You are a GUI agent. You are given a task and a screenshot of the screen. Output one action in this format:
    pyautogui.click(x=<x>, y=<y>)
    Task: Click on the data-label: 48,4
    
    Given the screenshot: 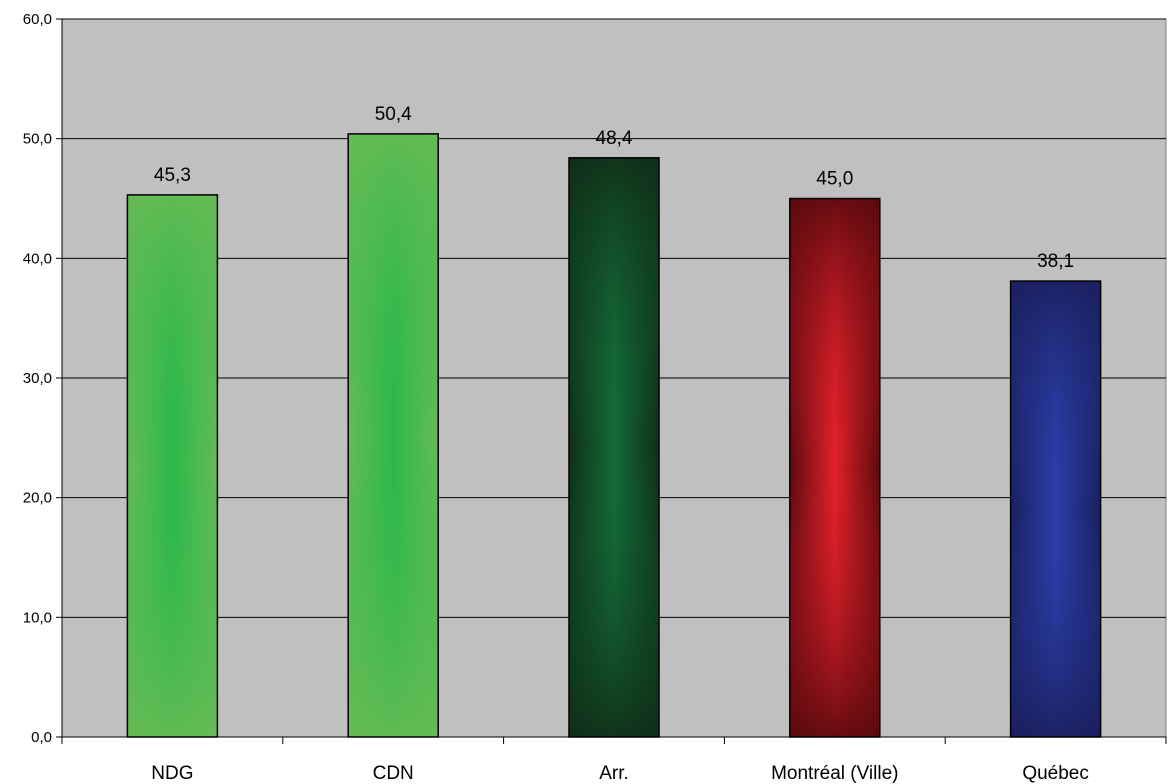 What is the action you would take?
    pyautogui.click(x=614, y=138)
    